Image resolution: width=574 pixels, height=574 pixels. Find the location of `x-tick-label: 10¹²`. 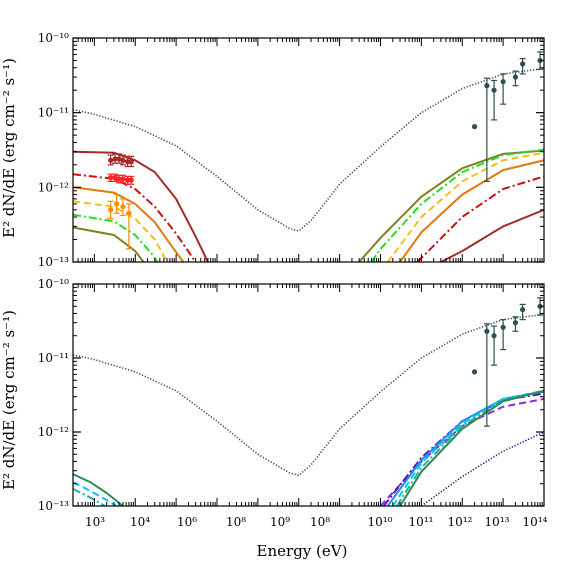

x-tick-label: 10¹² is located at coordinates (460, 522).